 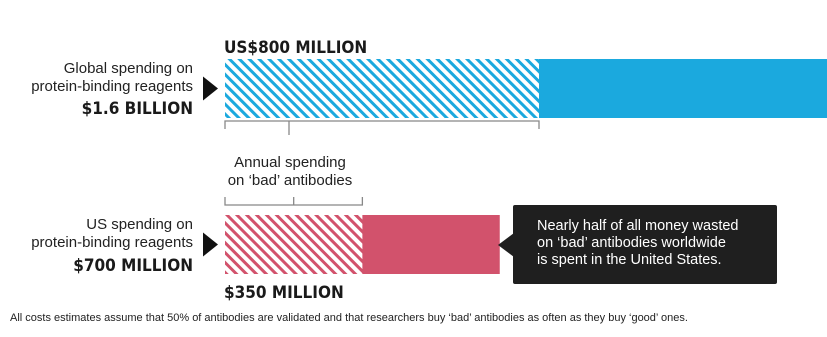 What do you see at coordinates (296, 48) in the screenshot?
I see `global-bad-value-label: US$800 MILLION` at bounding box center [296, 48].